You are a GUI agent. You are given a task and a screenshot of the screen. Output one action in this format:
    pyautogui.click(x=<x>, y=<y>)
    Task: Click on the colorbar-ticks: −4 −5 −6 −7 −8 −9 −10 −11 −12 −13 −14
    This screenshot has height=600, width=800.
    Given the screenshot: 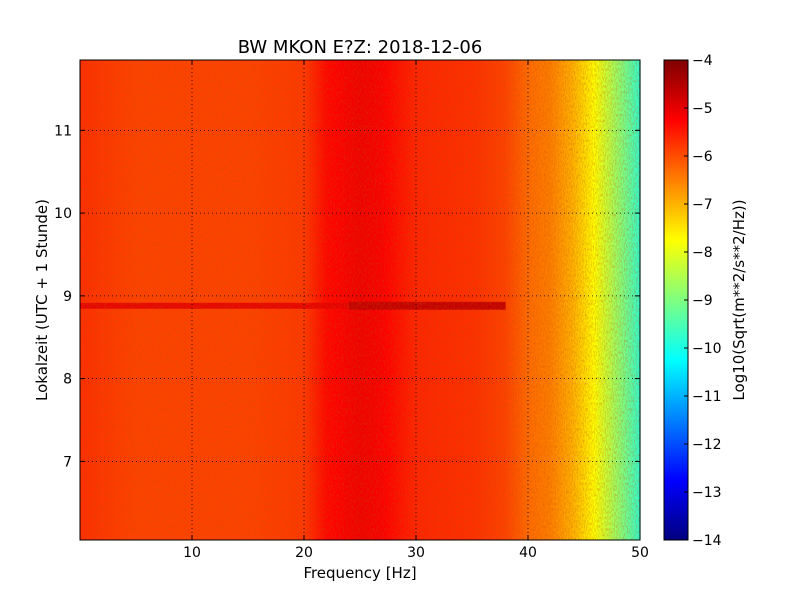 What is the action you would take?
    pyautogui.click(x=703, y=301)
    